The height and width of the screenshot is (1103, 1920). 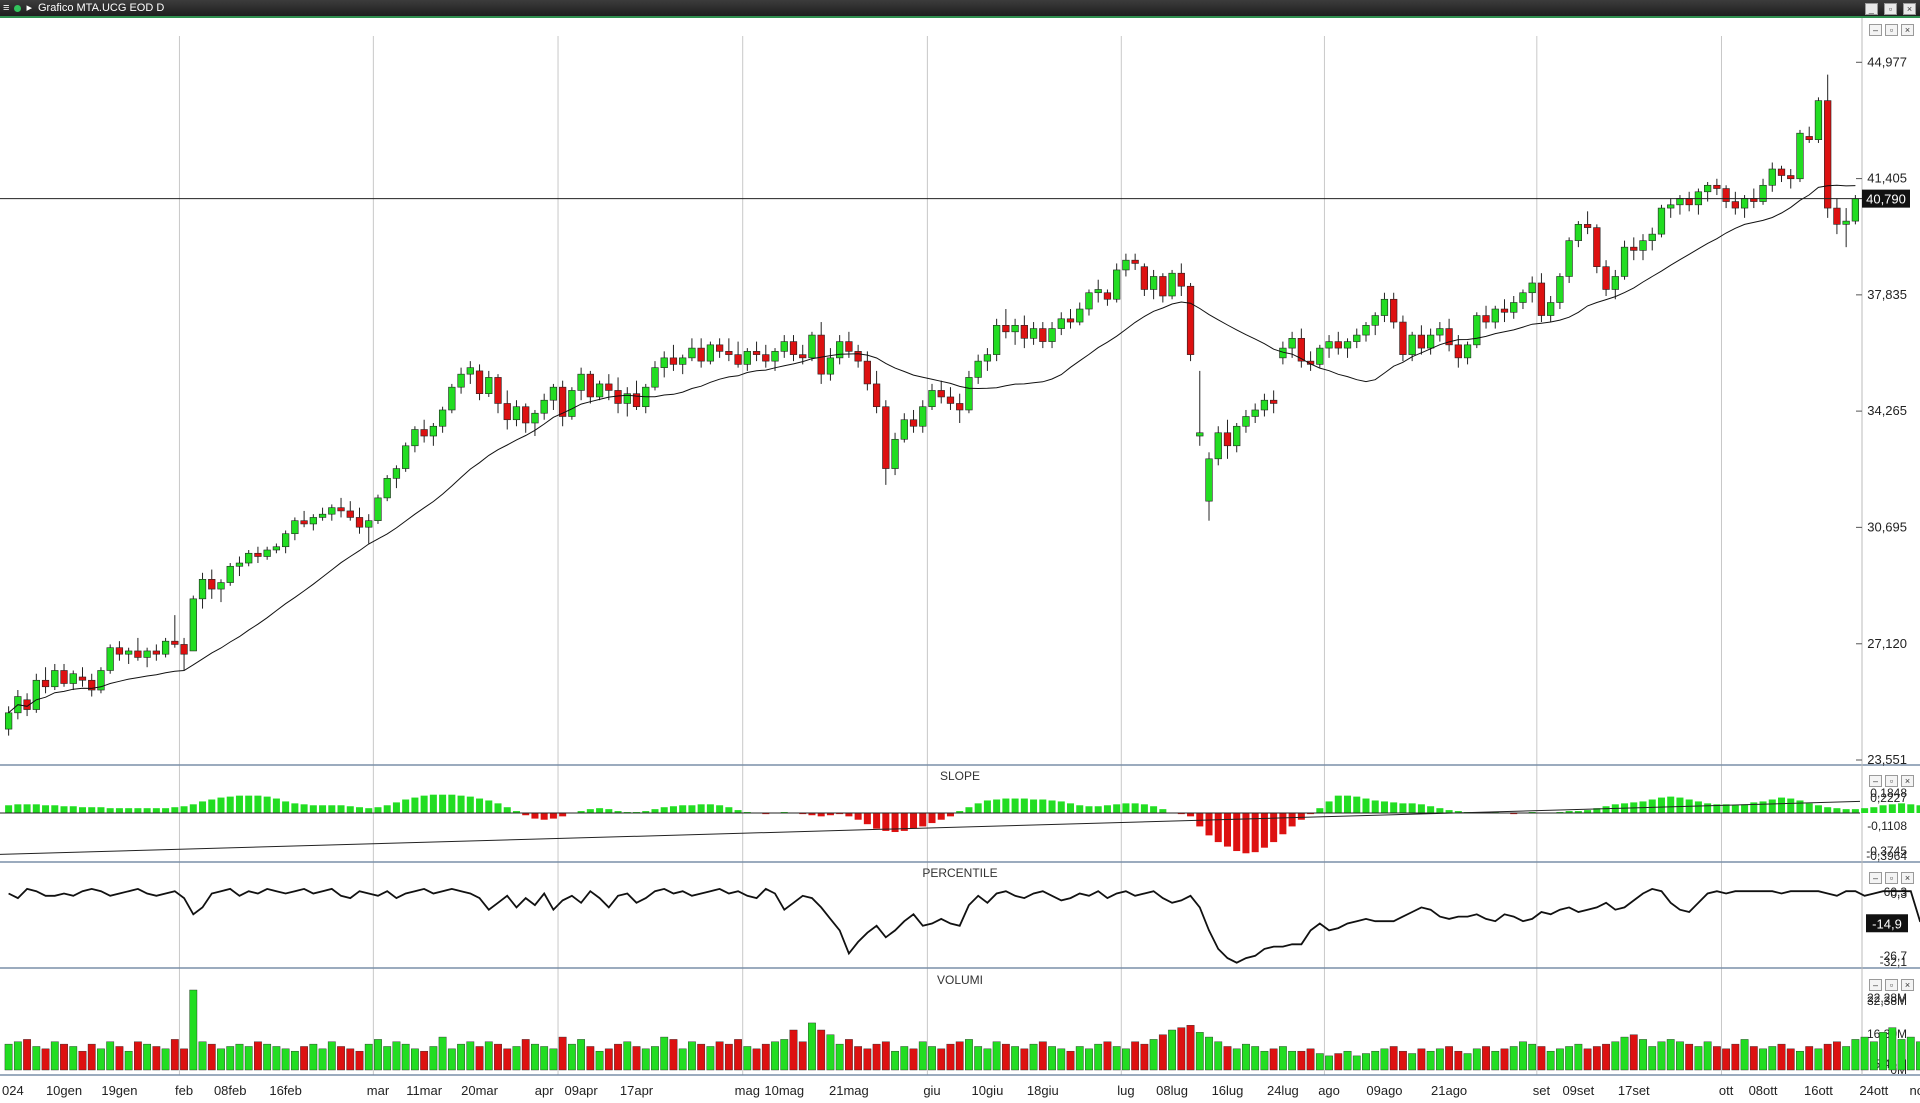 What do you see at coordinates (930, 827) in the screenshot?
I see `slope-signal-line` at bounding box center [930, 827].